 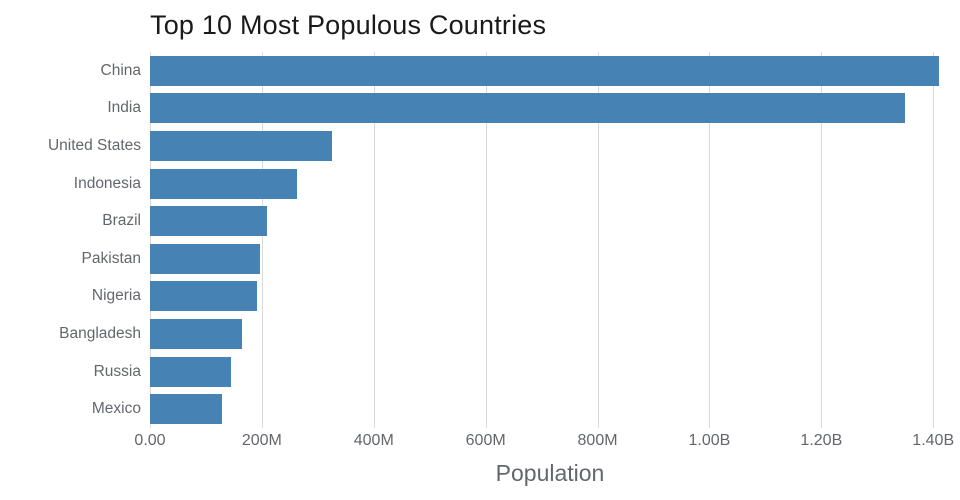 I want to click on x-tick-label: 1.00B, so click(x=709, y=440).